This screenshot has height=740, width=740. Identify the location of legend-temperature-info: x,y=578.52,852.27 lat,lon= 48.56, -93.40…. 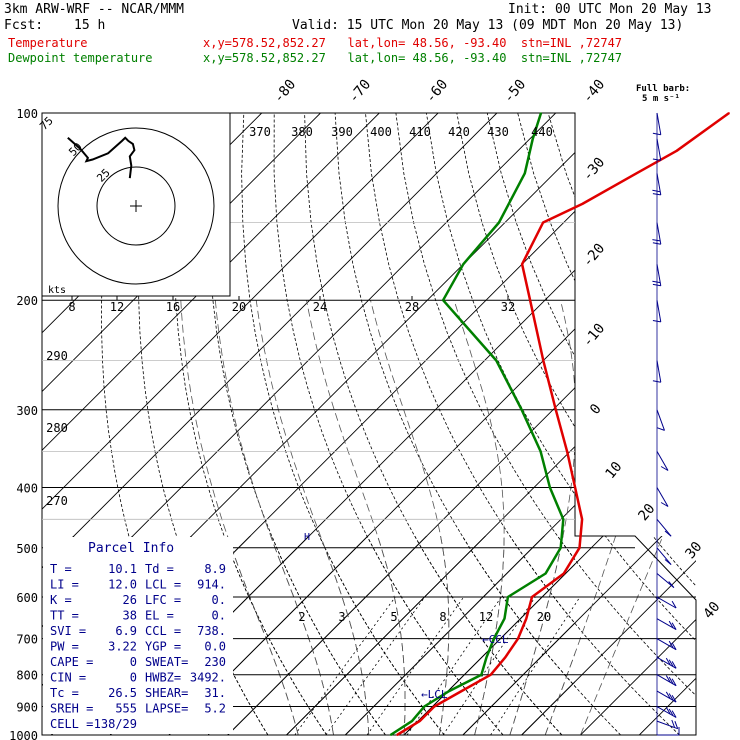
(413, 43).